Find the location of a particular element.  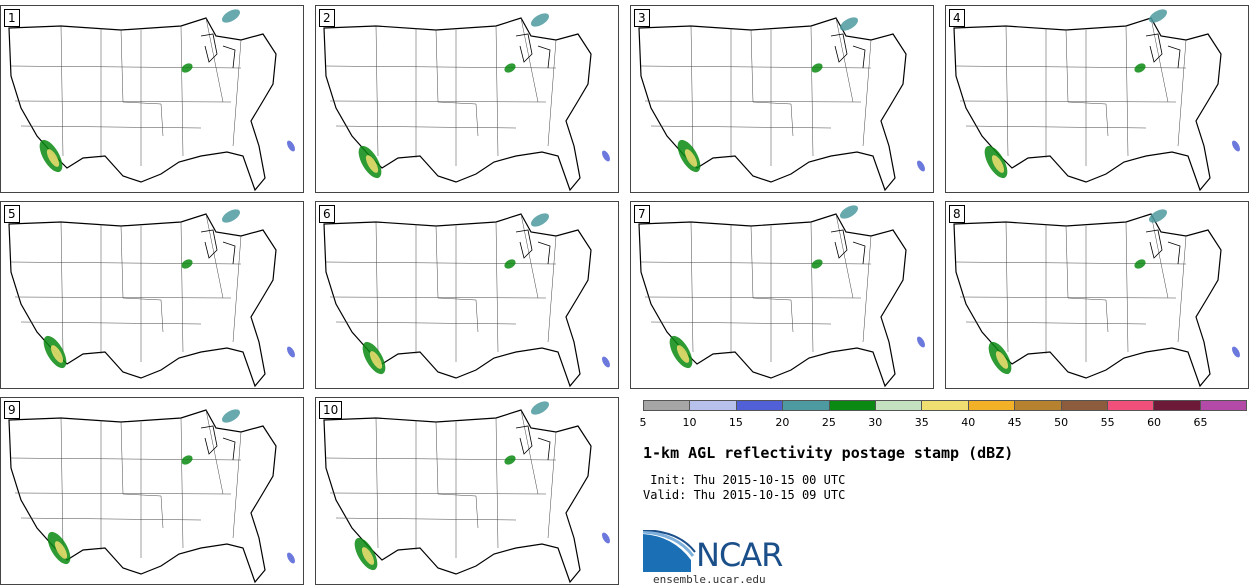

panel-number: 5 is located at coordinates (12, 214).